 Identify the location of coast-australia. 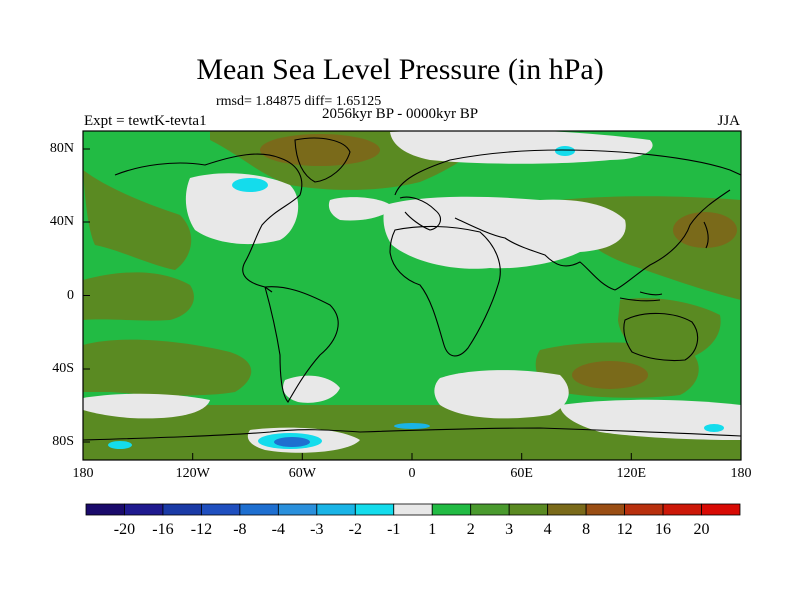
(661, 337).